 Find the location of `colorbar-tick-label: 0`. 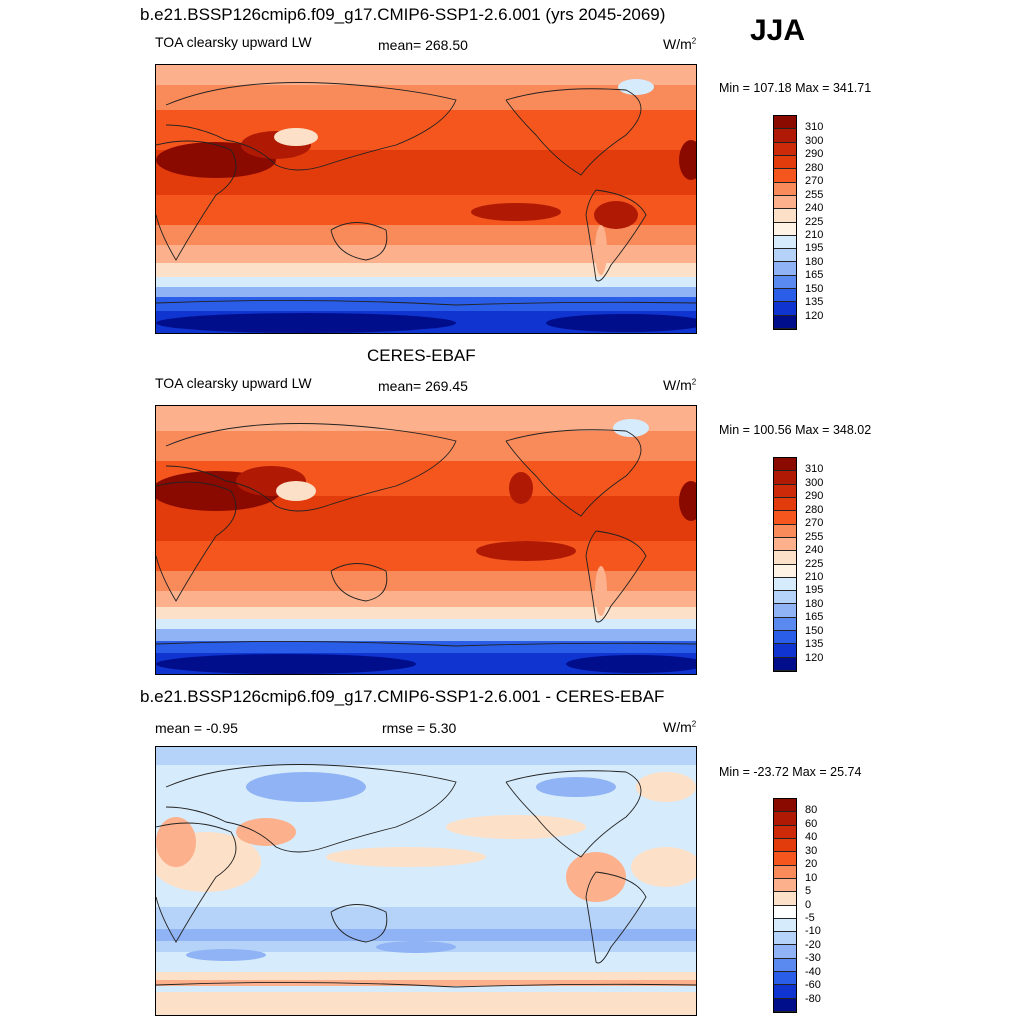

colorbar-tick-label: 0 is located at coordinates (808, 904).